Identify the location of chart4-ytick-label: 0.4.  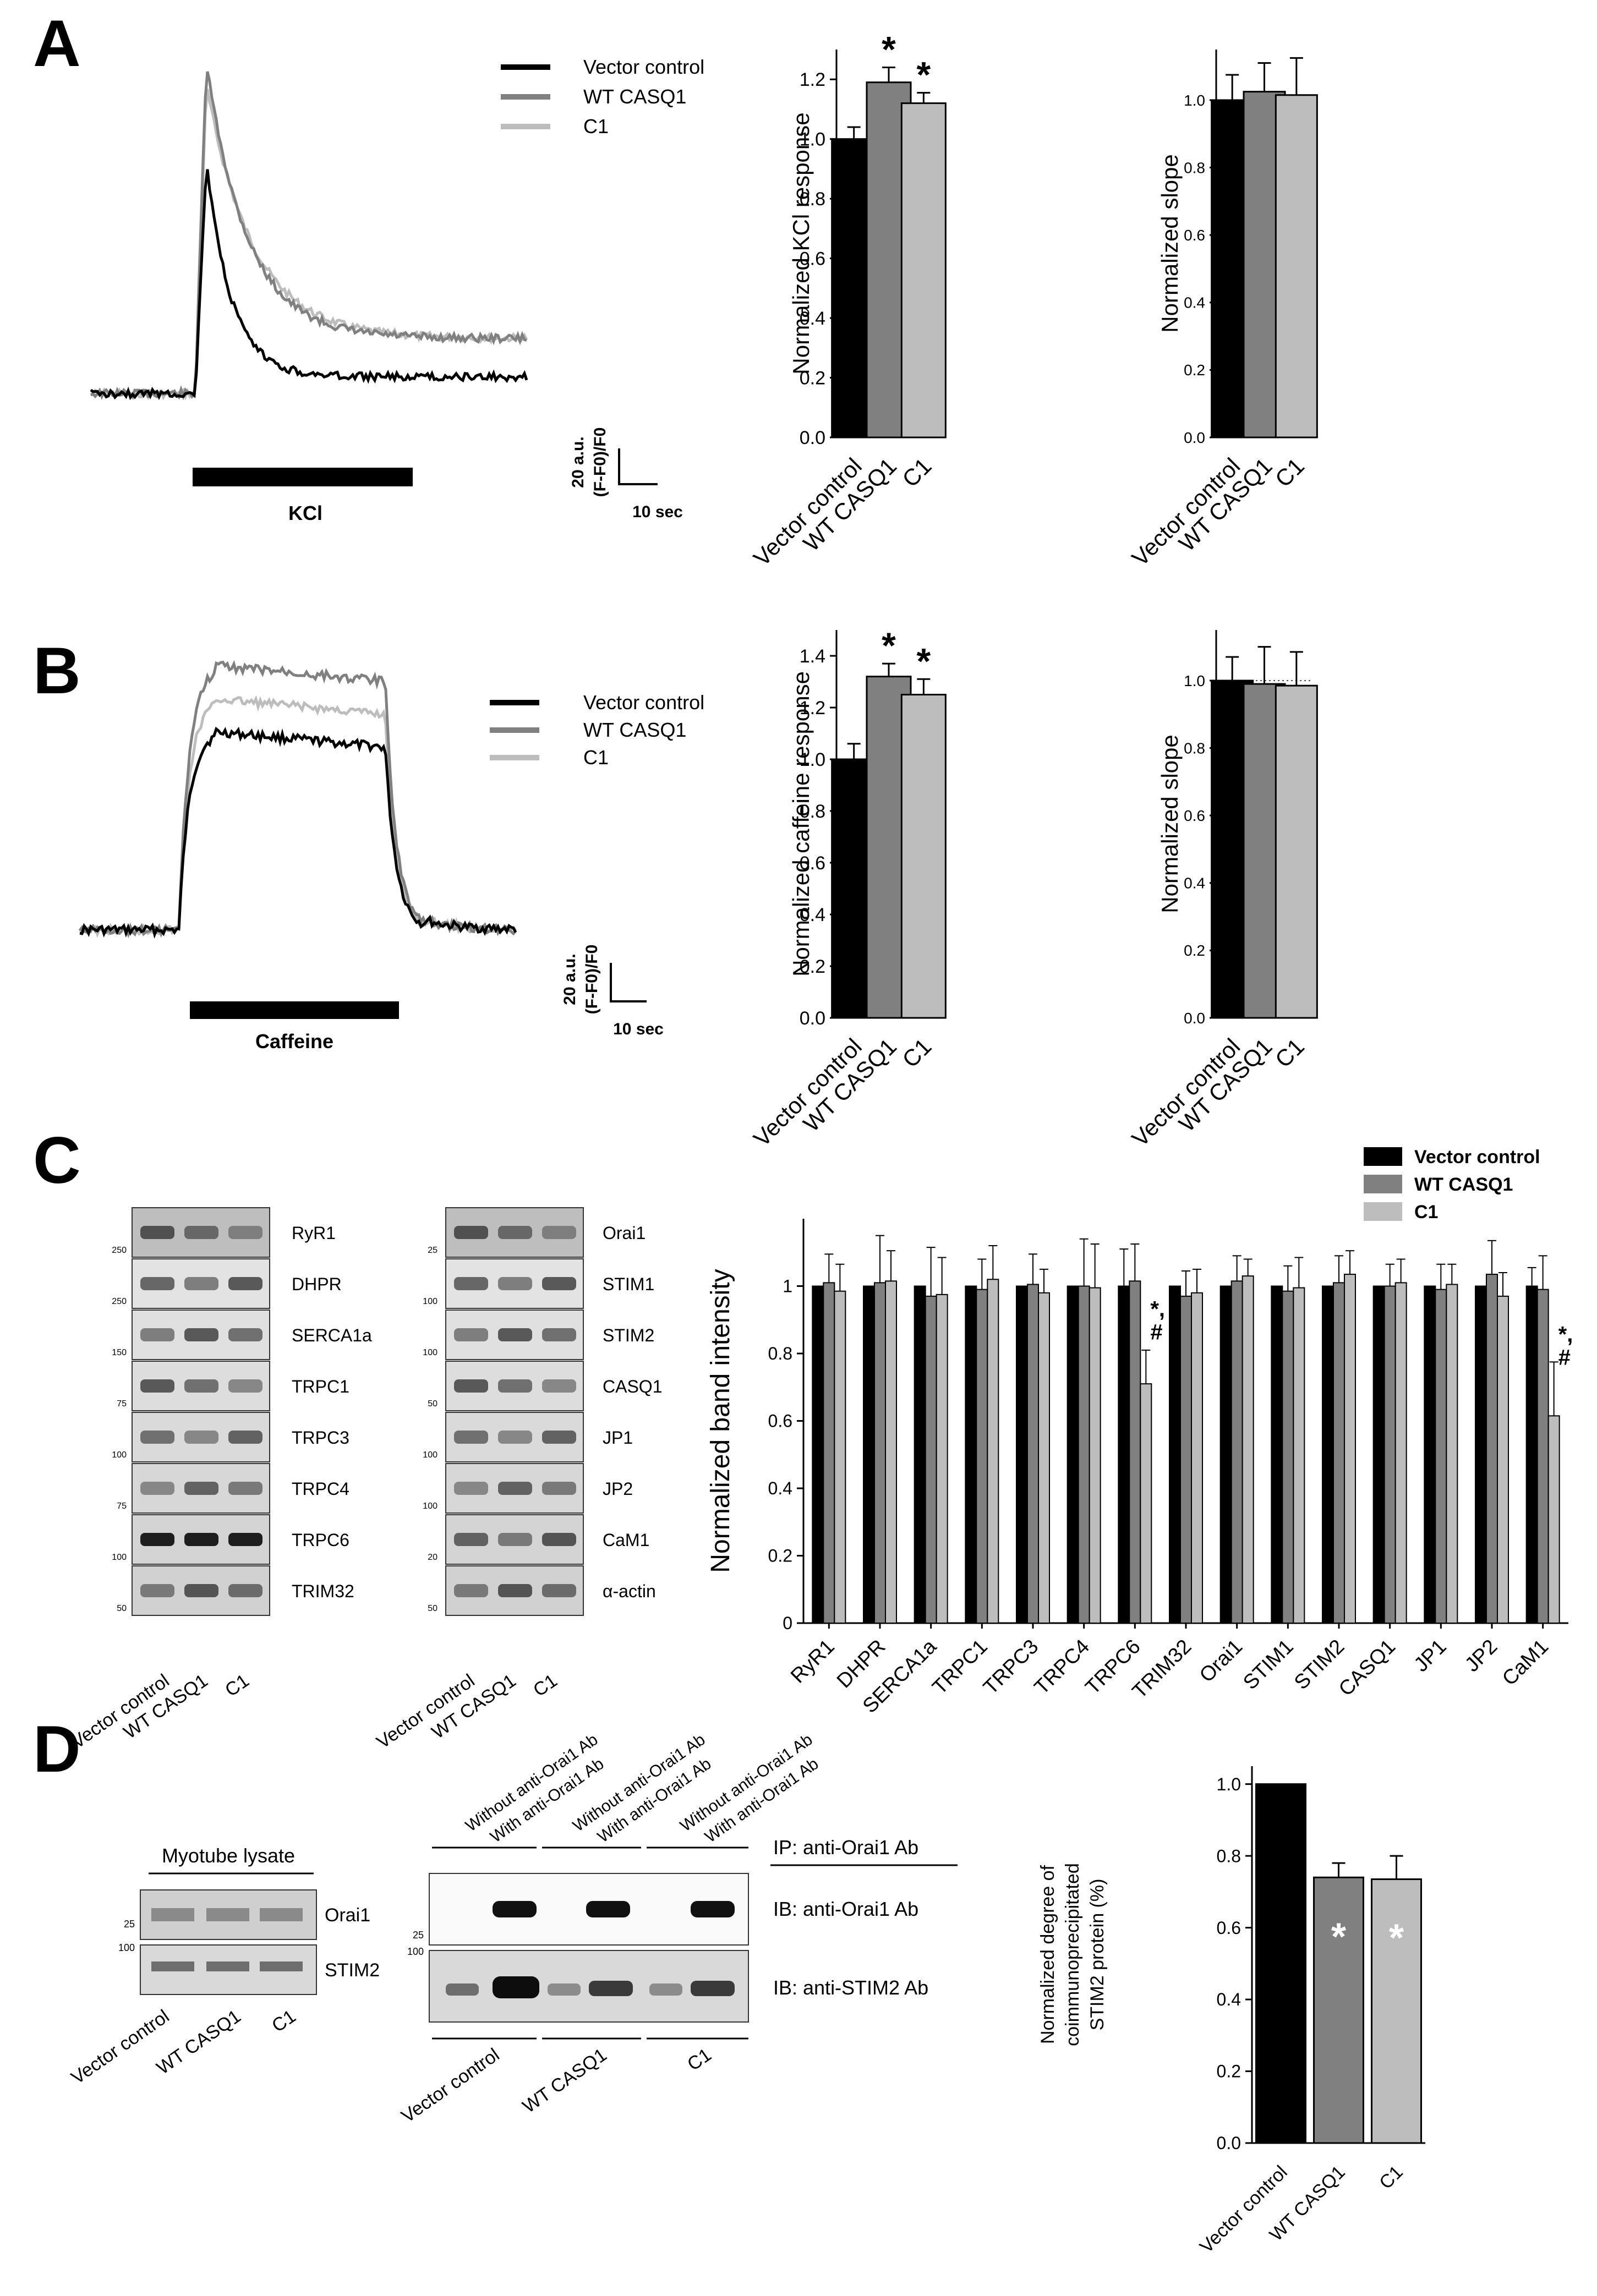
(780, 1488).